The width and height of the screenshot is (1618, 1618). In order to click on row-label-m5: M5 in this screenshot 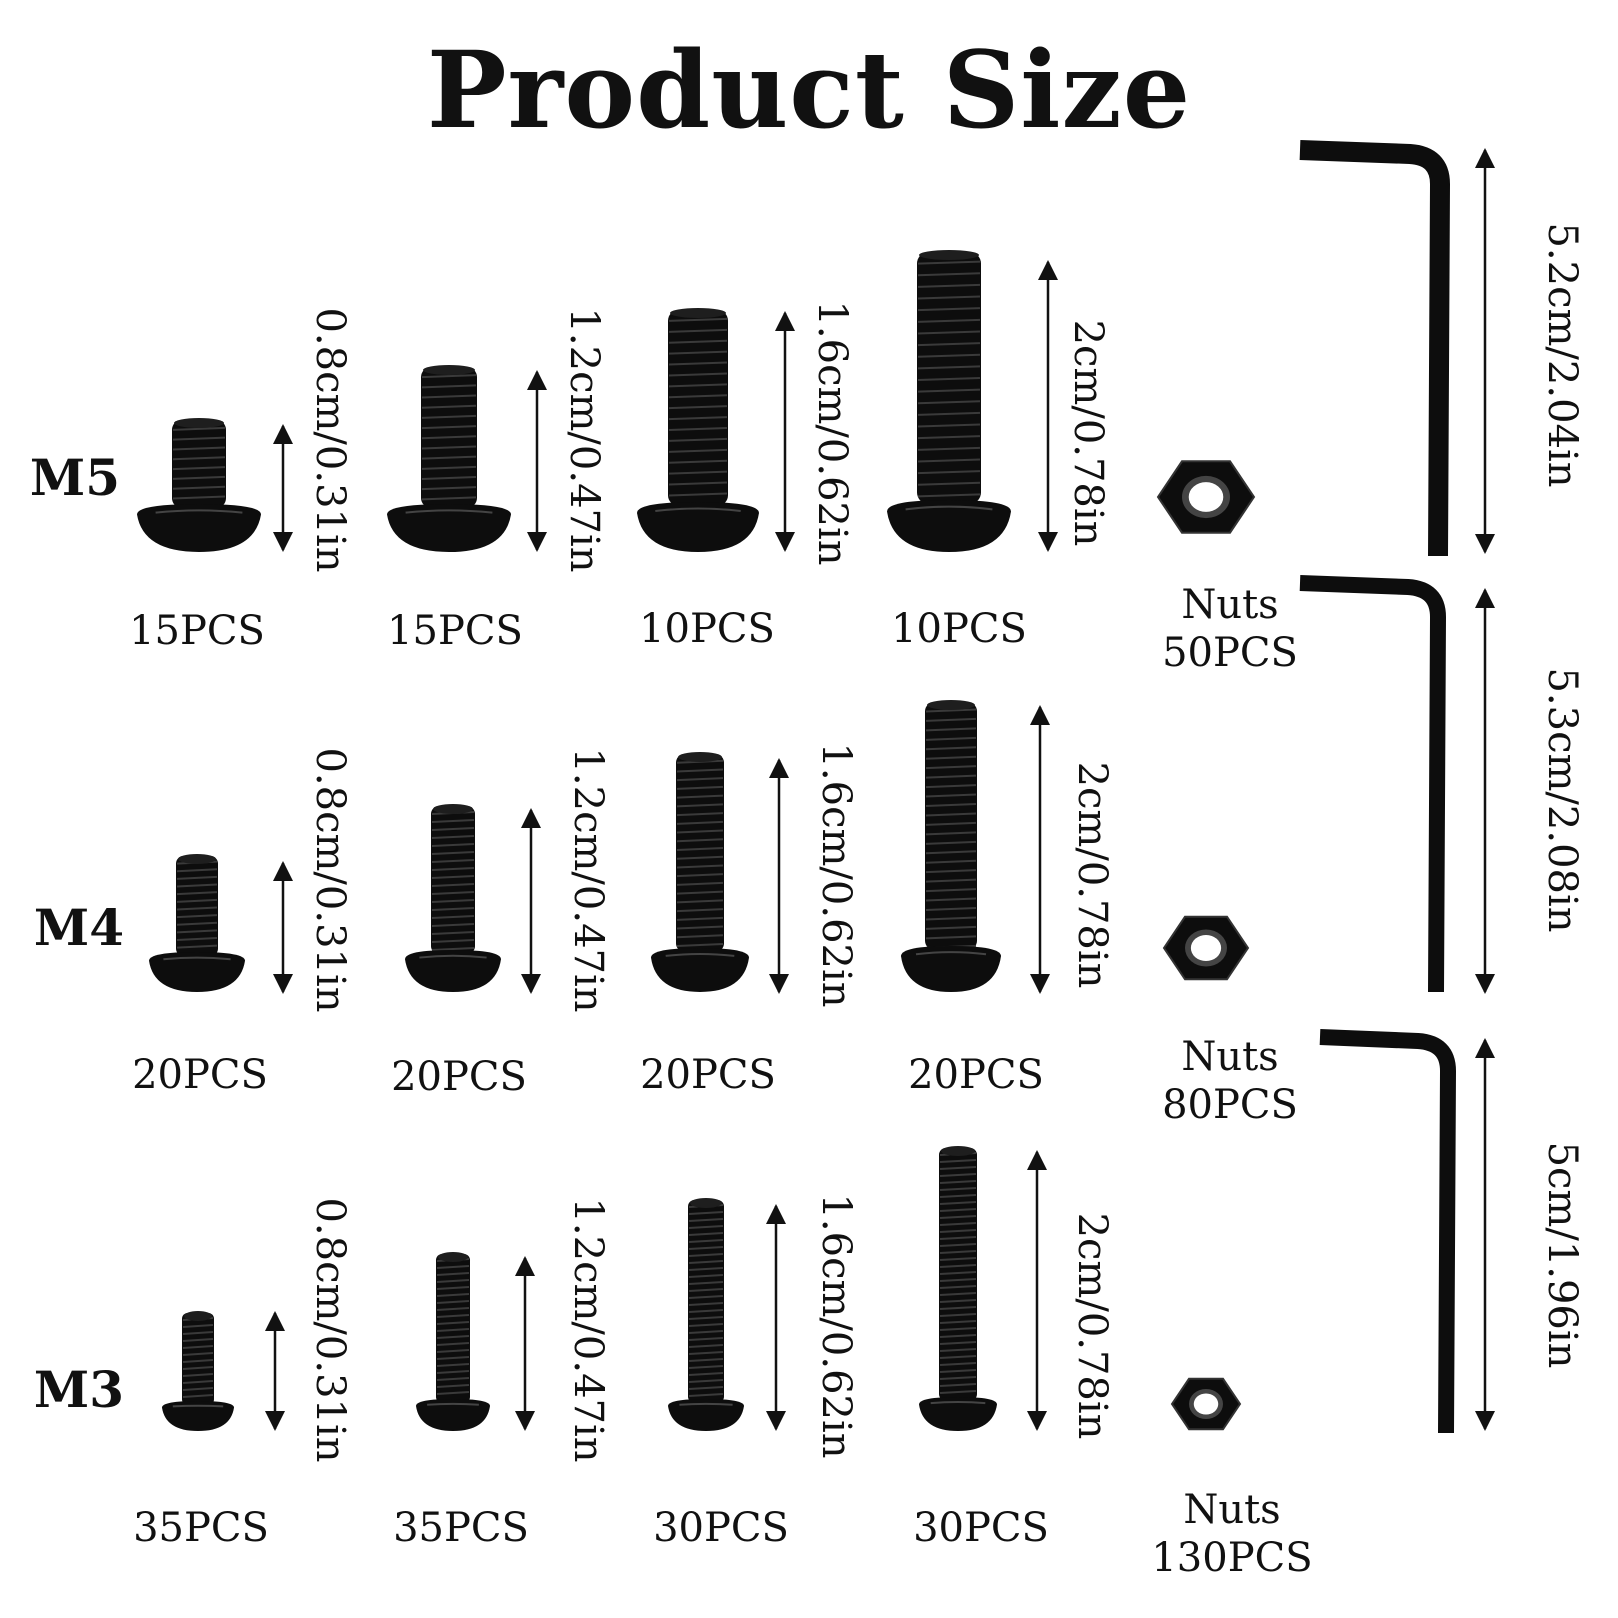, I will do `click(75, 477)`.